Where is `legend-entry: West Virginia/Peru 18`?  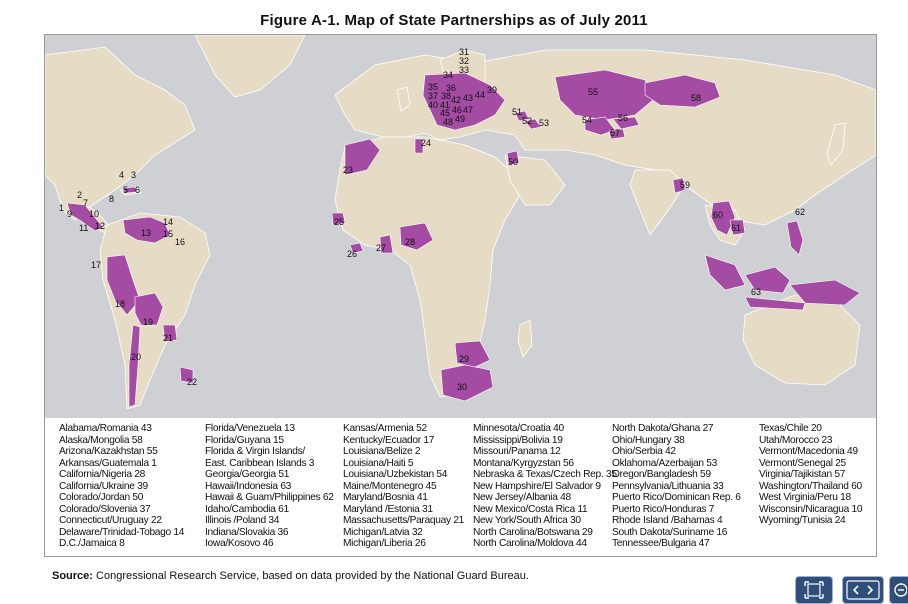 legend-entry: West Virginia/Peru 18 is located at coordinates (805, 497).